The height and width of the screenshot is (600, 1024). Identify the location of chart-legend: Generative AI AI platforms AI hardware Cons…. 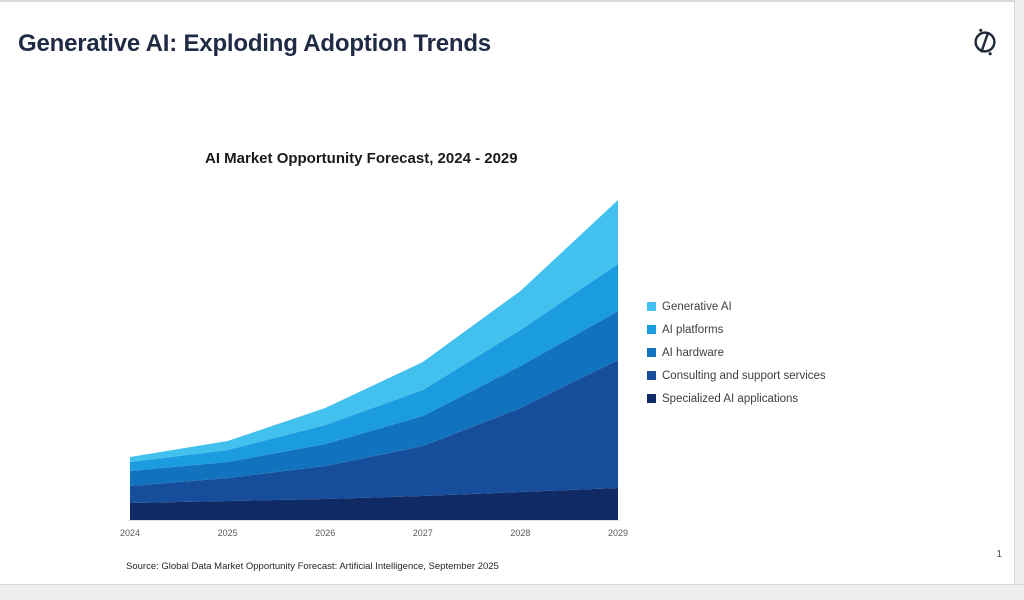
(736, 352).